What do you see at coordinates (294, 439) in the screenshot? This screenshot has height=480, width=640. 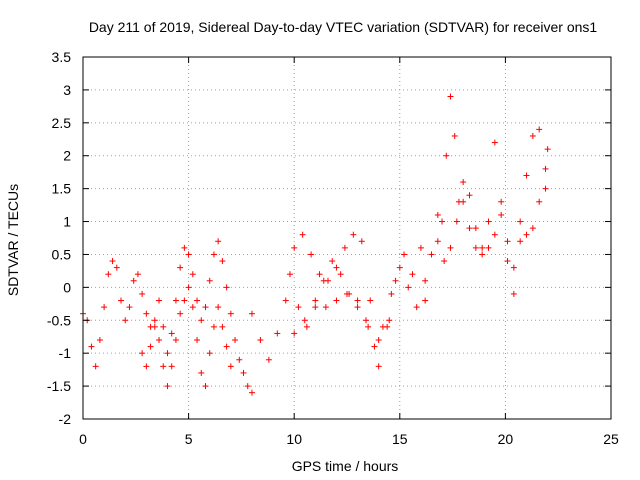 I see `x-tick-label: 10` at bounding box center [294, 439].